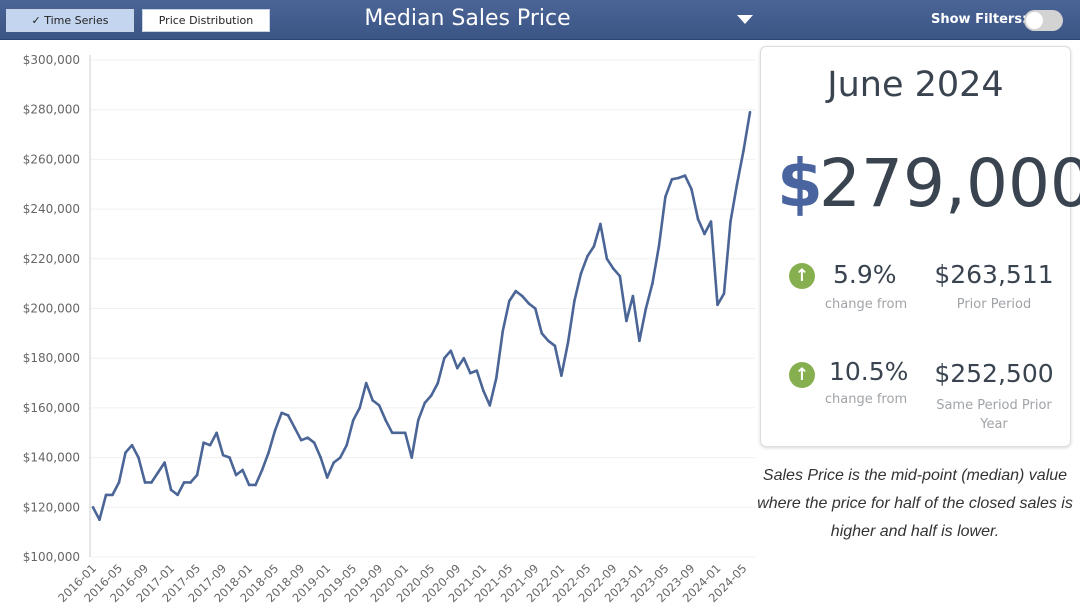 The width and height of the screenshot is (1080, 616). Describe the element at coordinates (745, 19) in the screenshot. I see `caret-down-icon` at that location.